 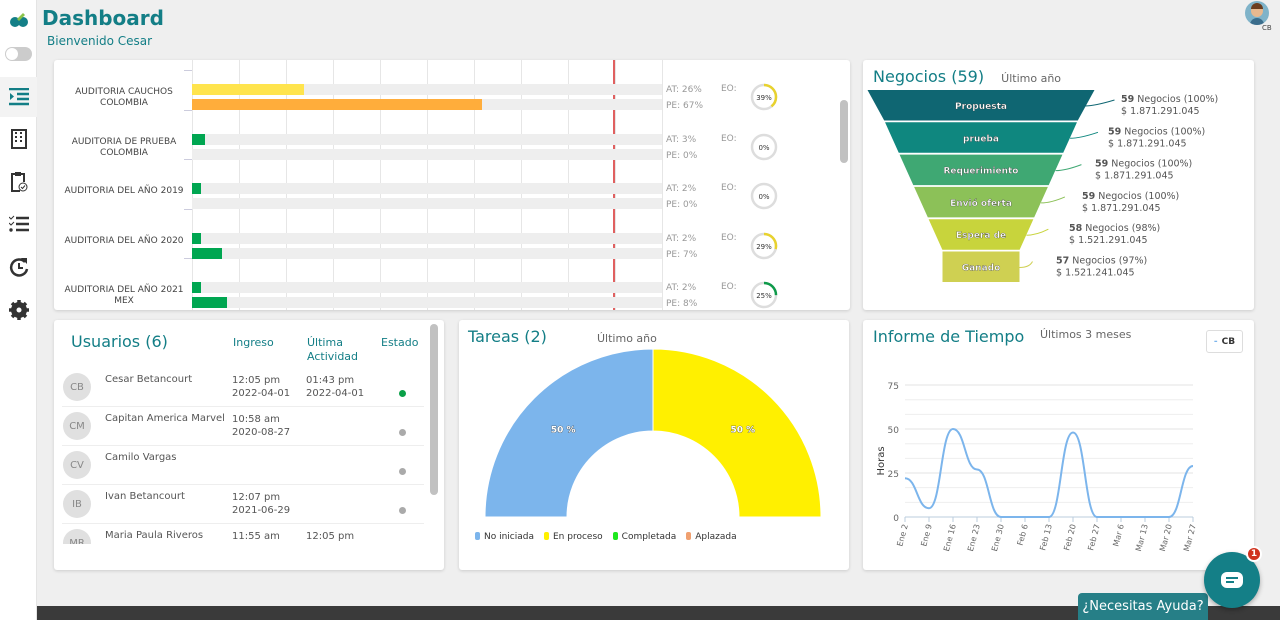 I want to click on y-axis-label: Horas, so click(x=881, y=460).